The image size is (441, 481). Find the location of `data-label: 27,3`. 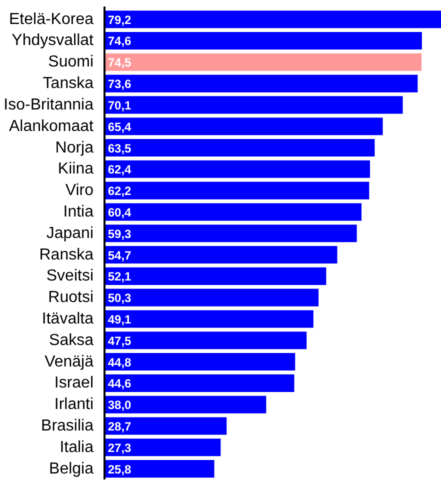

data-label: 27,3 is located at coordinates (120, 447).